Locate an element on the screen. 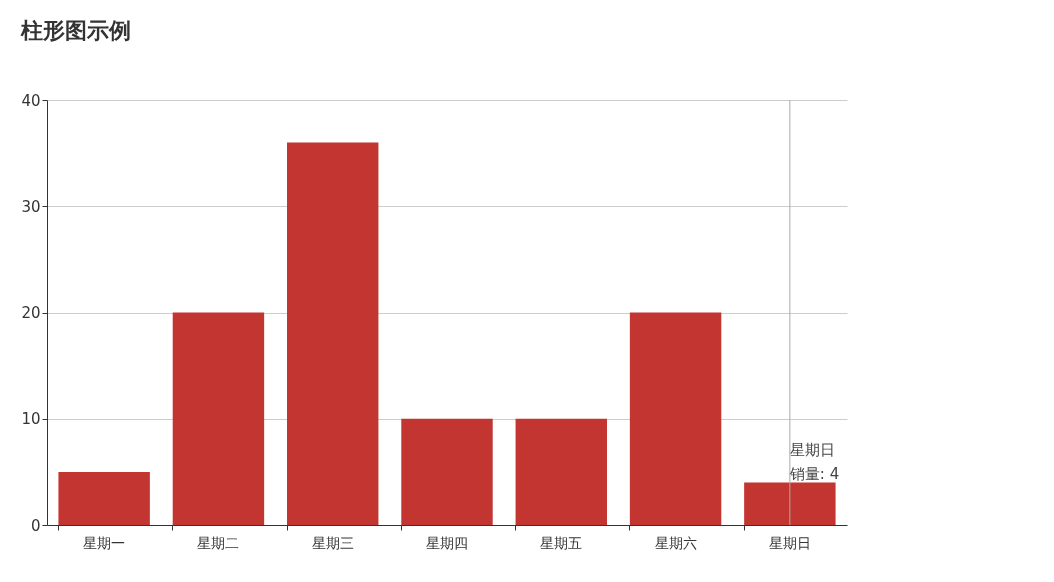 This screenshot has width=1054, height=582. x-tick-label: 星期六 is located at coordinates (675, 542).